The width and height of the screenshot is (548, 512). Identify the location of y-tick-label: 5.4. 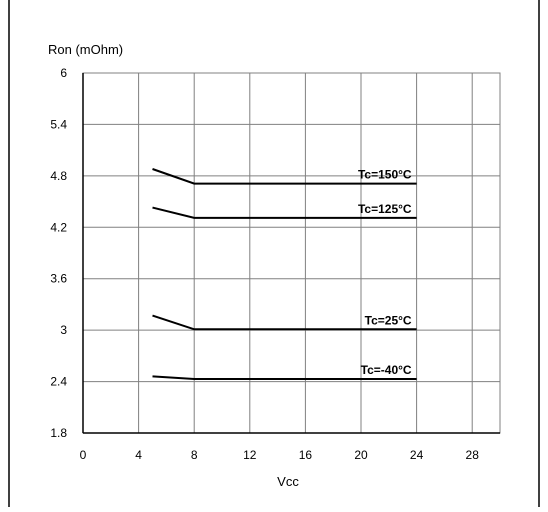
(58, 124).